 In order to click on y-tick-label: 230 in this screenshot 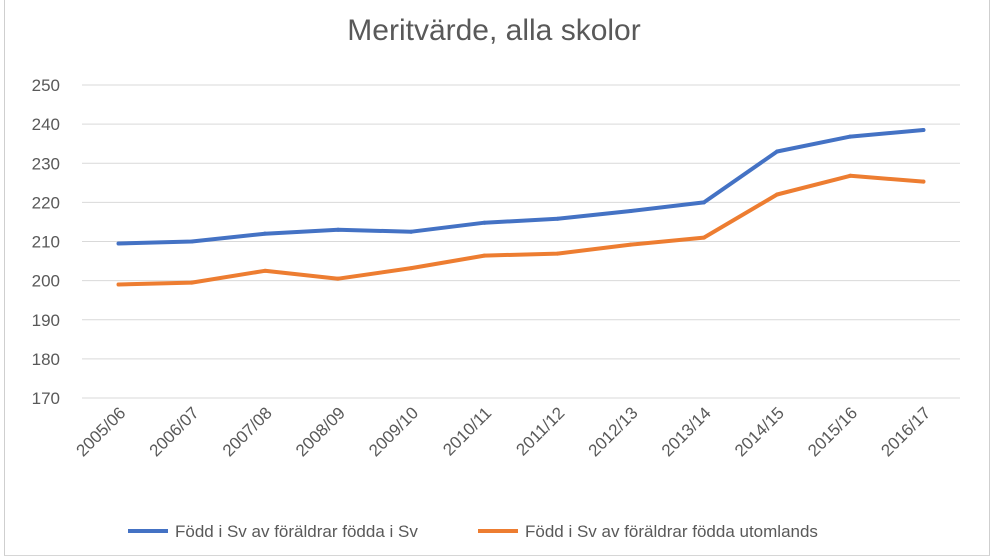, I will do `click(46, 163)`.